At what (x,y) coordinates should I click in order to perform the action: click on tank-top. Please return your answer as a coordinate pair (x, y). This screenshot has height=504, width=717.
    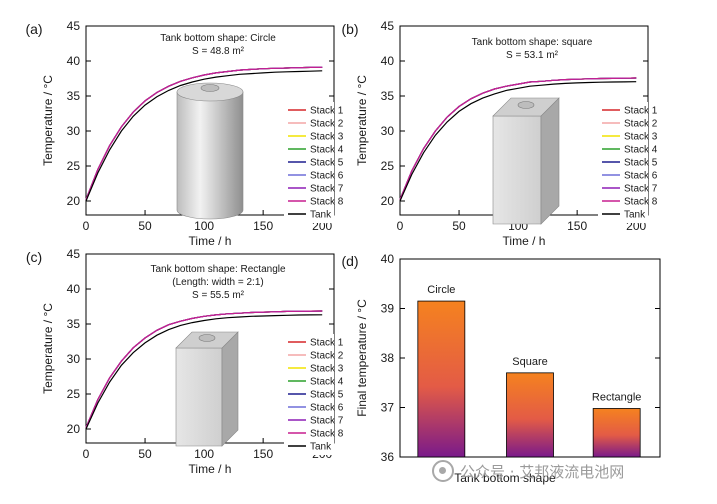
    Looking at the image, I should click on (210, 92).